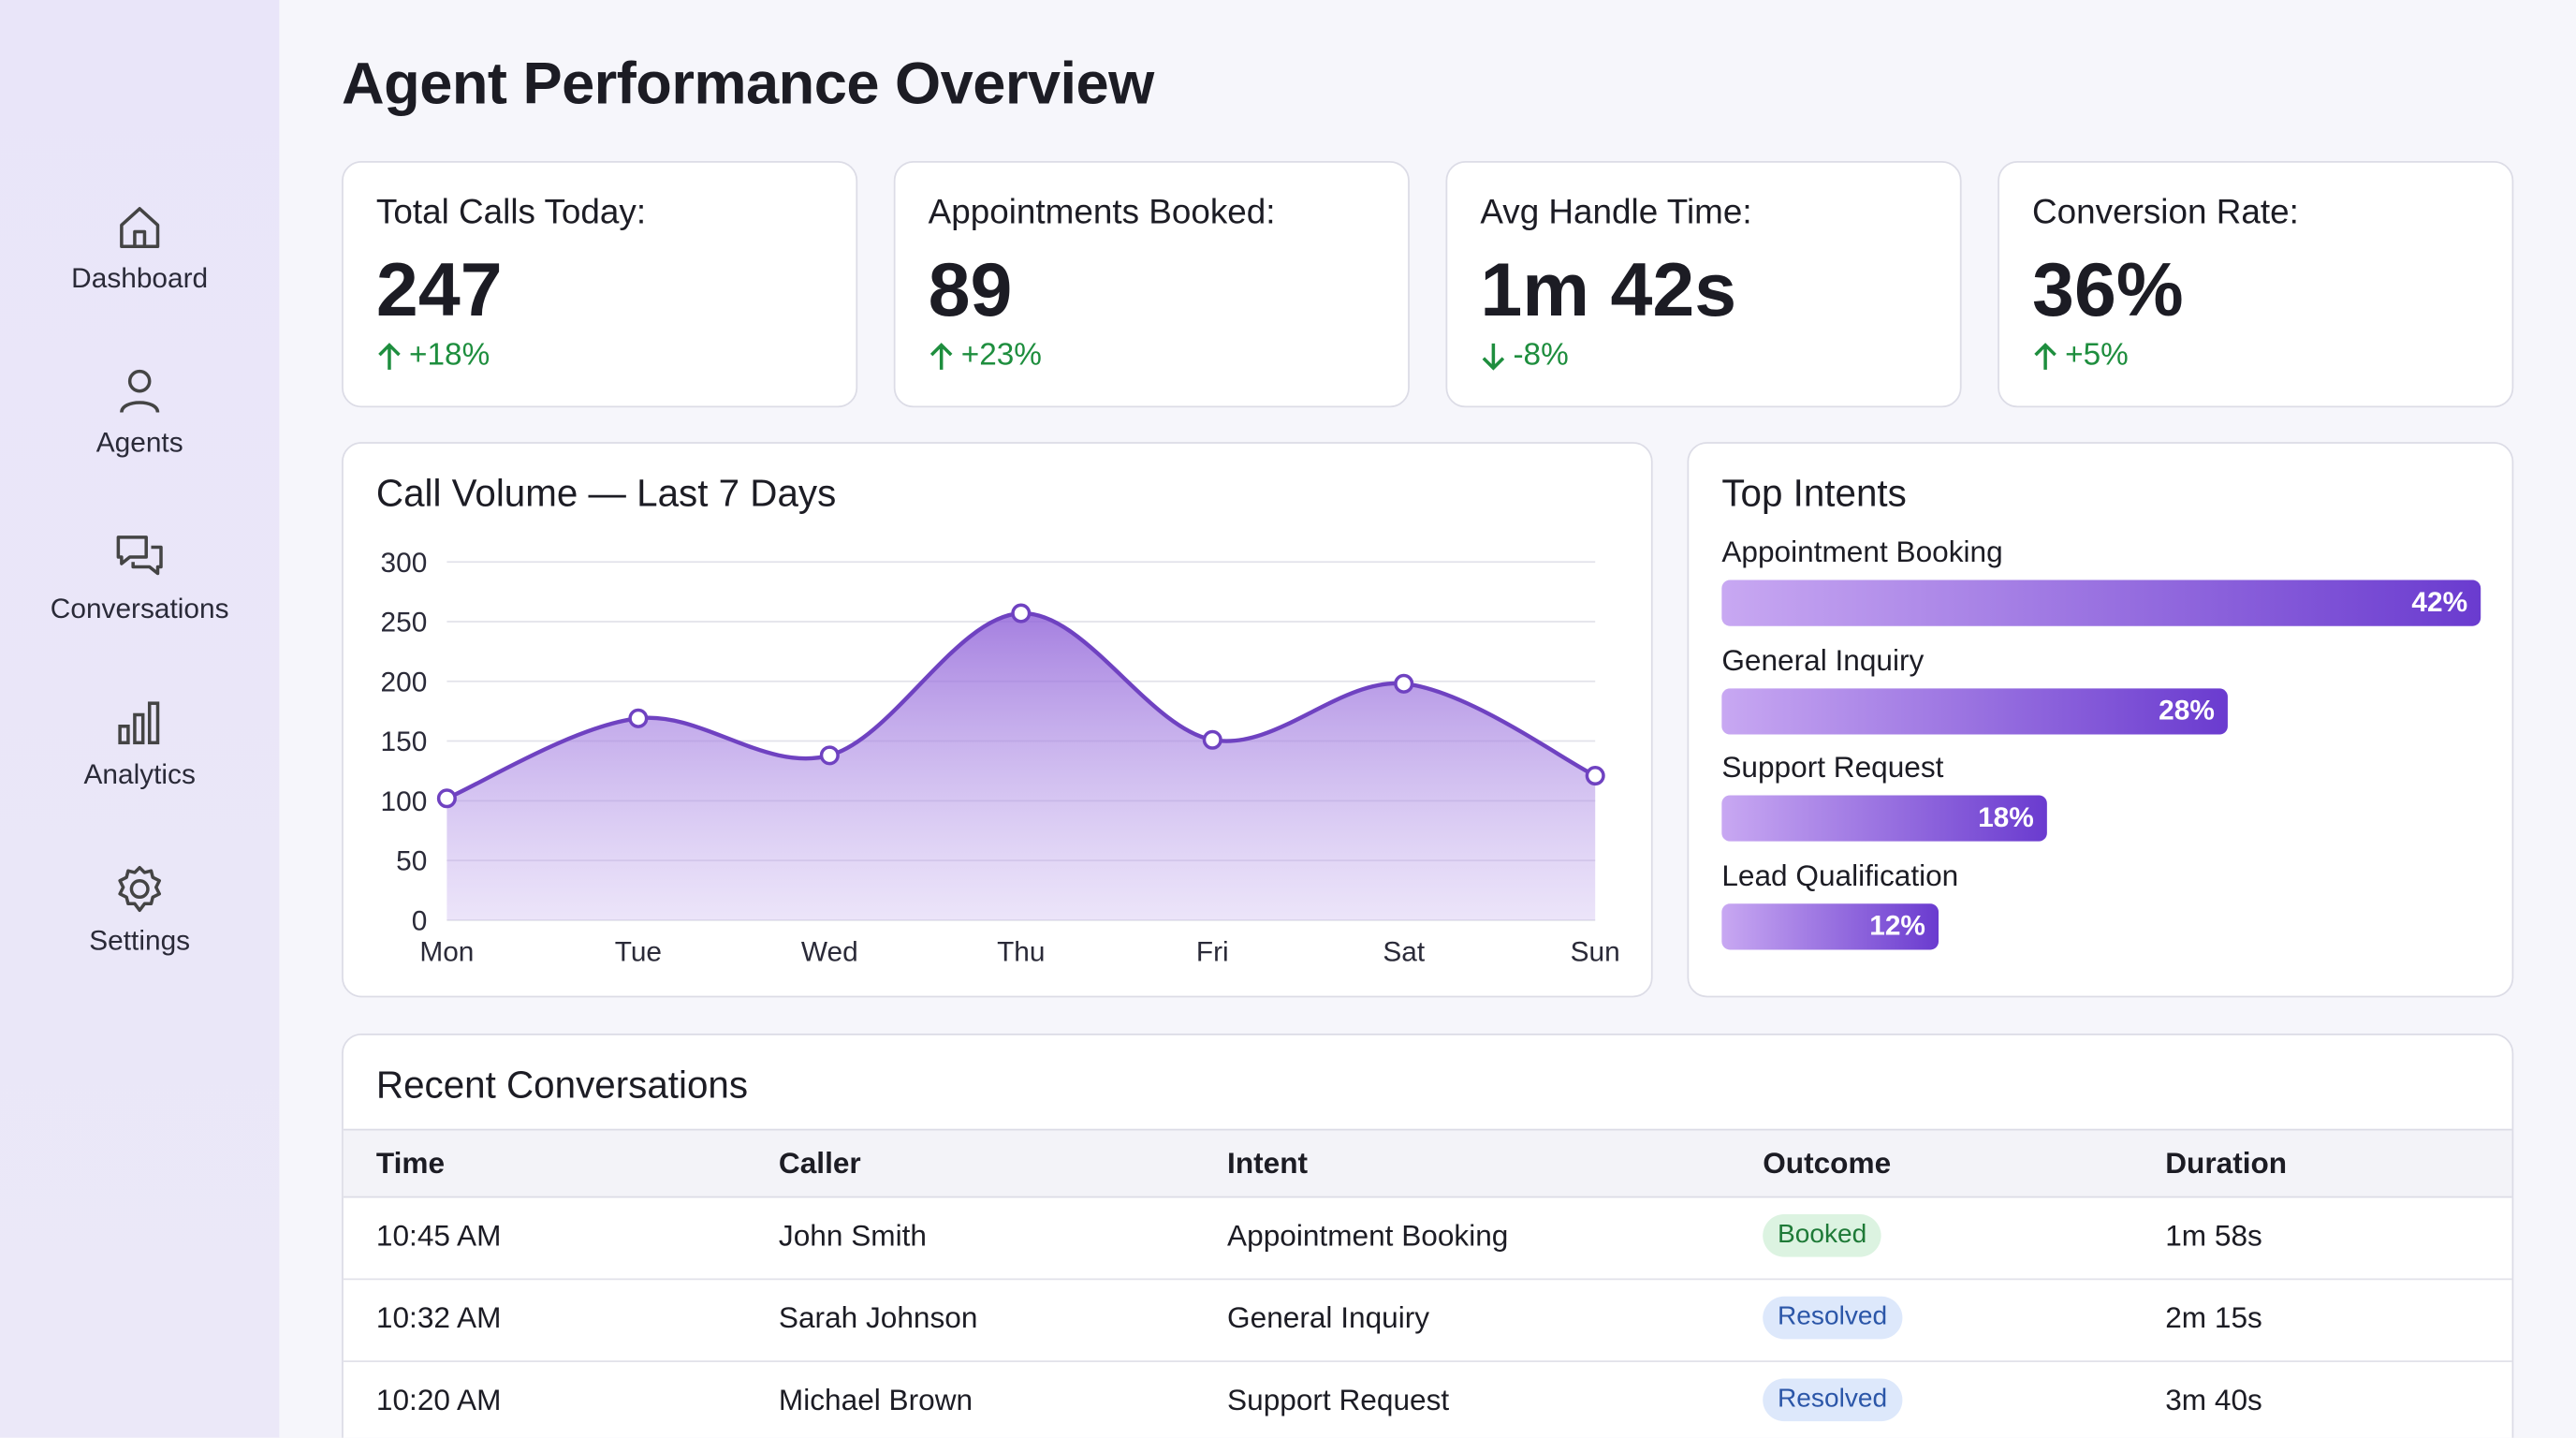  I want to click on table-cell: 10:45 AM, so click(438, 1236).